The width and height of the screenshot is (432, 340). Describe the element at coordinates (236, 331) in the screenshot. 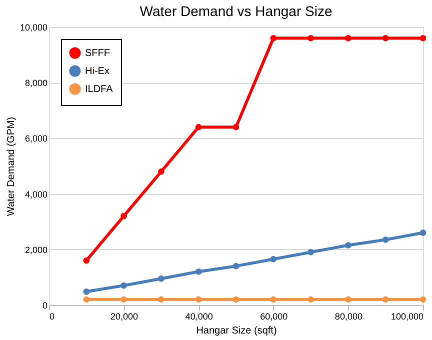

I see `x-axis-title: Hangar Size (sqft)` at that location.